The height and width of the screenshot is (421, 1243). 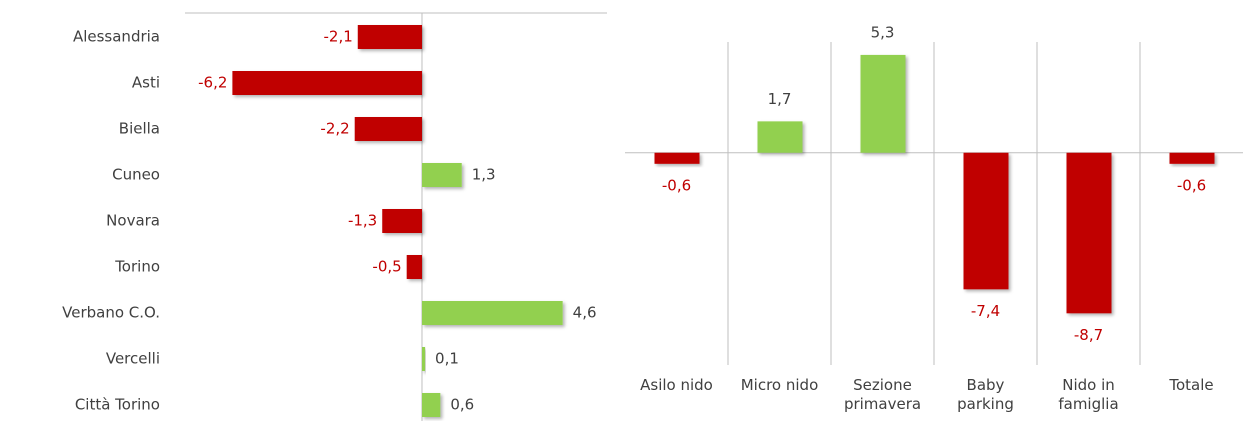 What do you see at coordinates (882, 394) in the screenshot?
I see `category-label: Sezione primavera` at bounding box center [882, 394].